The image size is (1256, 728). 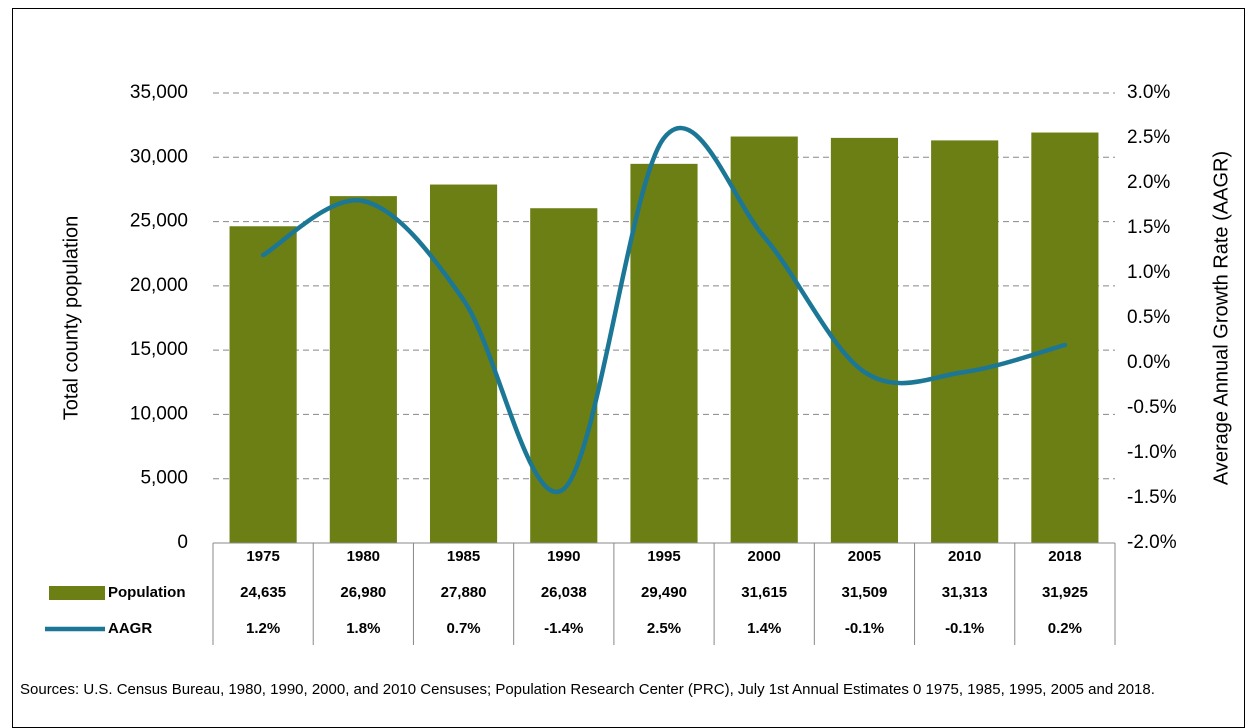 What do you see at coordinates (1148, 317) in the screenshot?
I see `y2-tick-label: 0.5%` at bounding box center [1148, 317].